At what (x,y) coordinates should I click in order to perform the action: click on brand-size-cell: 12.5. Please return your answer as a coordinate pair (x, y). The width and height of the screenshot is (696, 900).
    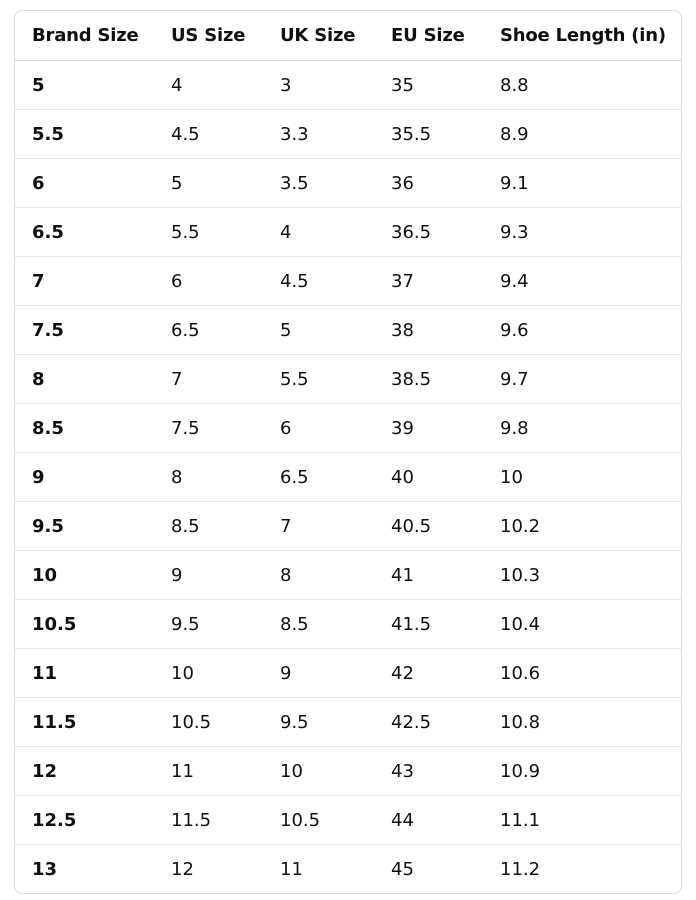
    Looking at the image, I should click on (84, 820).